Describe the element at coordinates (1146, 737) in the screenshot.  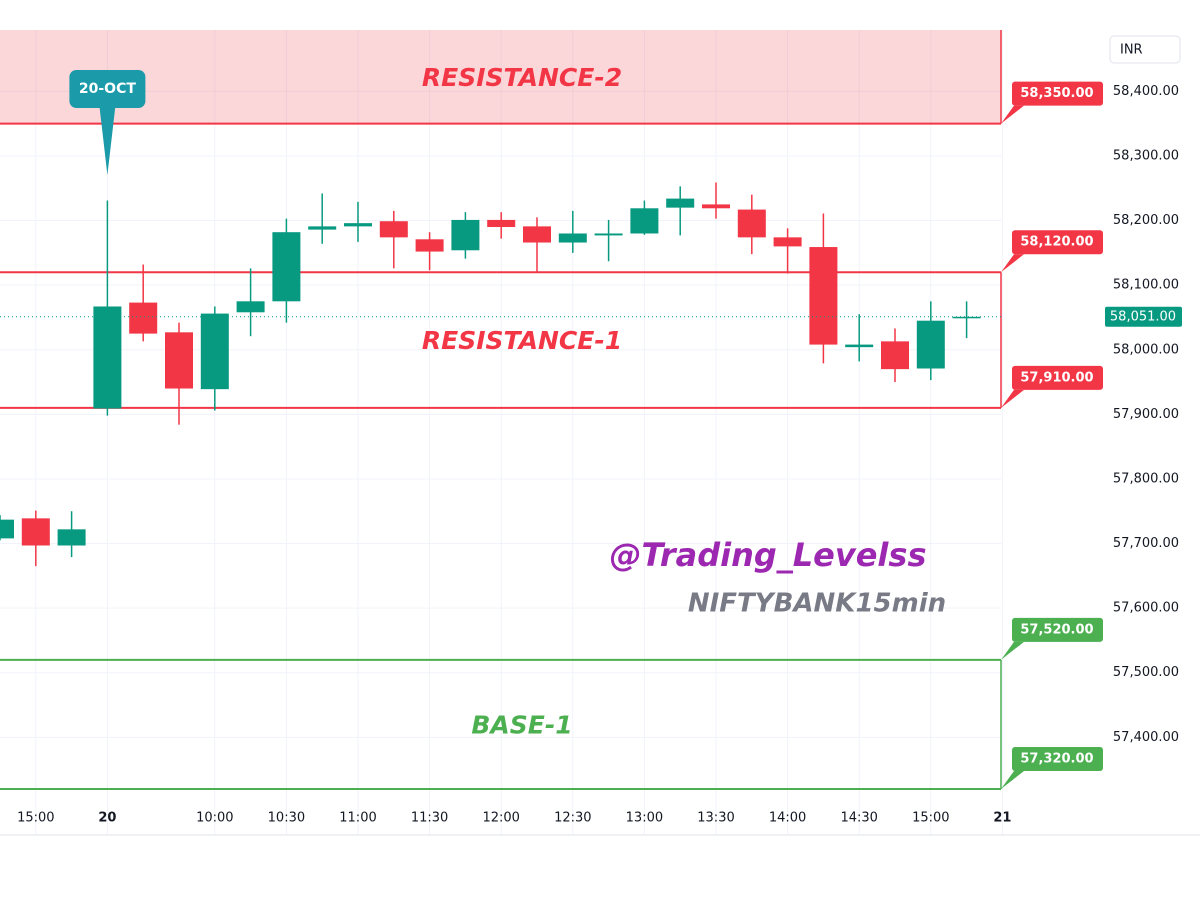
I see `y-tick-label: 57,400.00` at that location.